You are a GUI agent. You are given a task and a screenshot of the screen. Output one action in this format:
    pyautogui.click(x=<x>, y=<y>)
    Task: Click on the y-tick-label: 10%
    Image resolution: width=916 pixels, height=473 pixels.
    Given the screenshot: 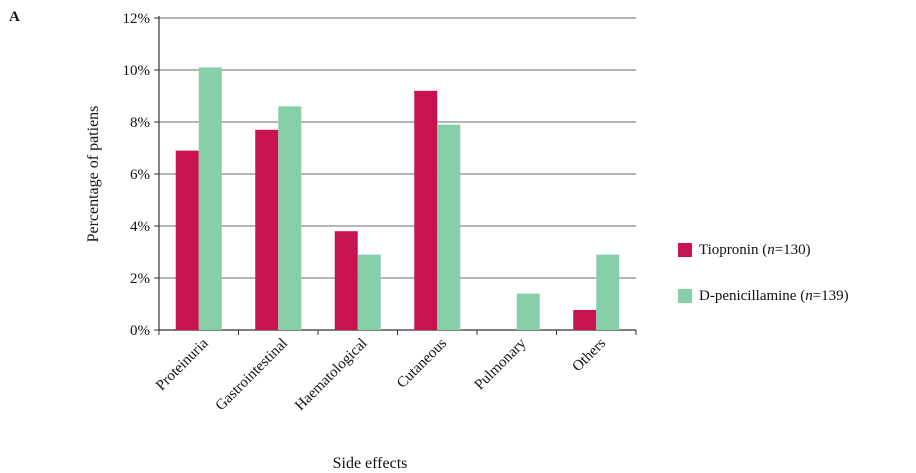 What is the action you would take?
    pyautogui.click(x=137, y=71)
    